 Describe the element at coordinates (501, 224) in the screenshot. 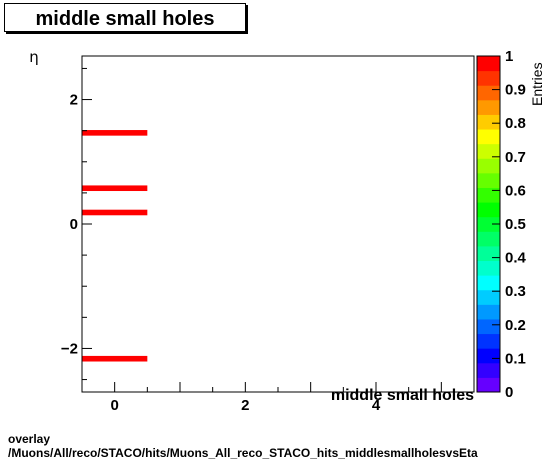

I see `color-scale: 0 0.1 0.2 0.3 0.4 0.5 0.6 0.7 0.8 0.9 1` at that location.